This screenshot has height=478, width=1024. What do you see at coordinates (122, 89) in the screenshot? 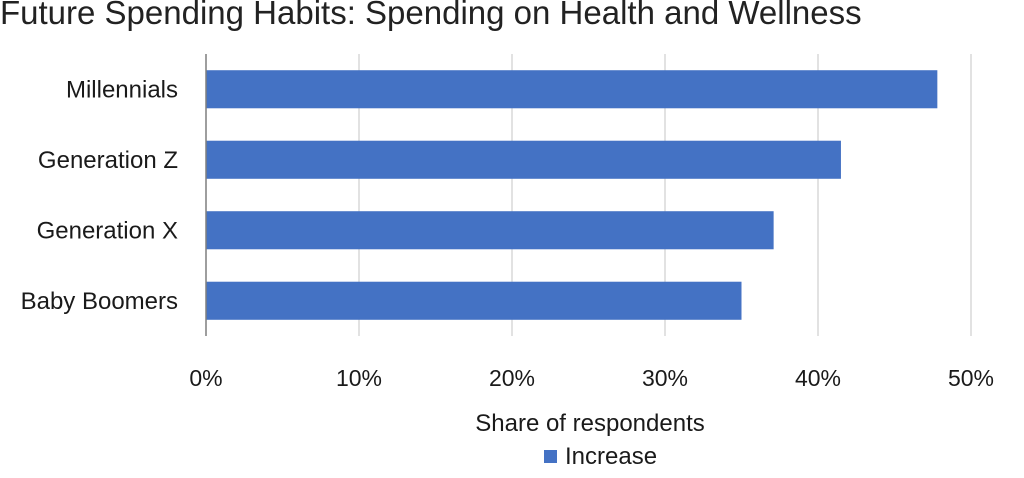
I see `category-label: Millennials` at bounding box center [122, 89].